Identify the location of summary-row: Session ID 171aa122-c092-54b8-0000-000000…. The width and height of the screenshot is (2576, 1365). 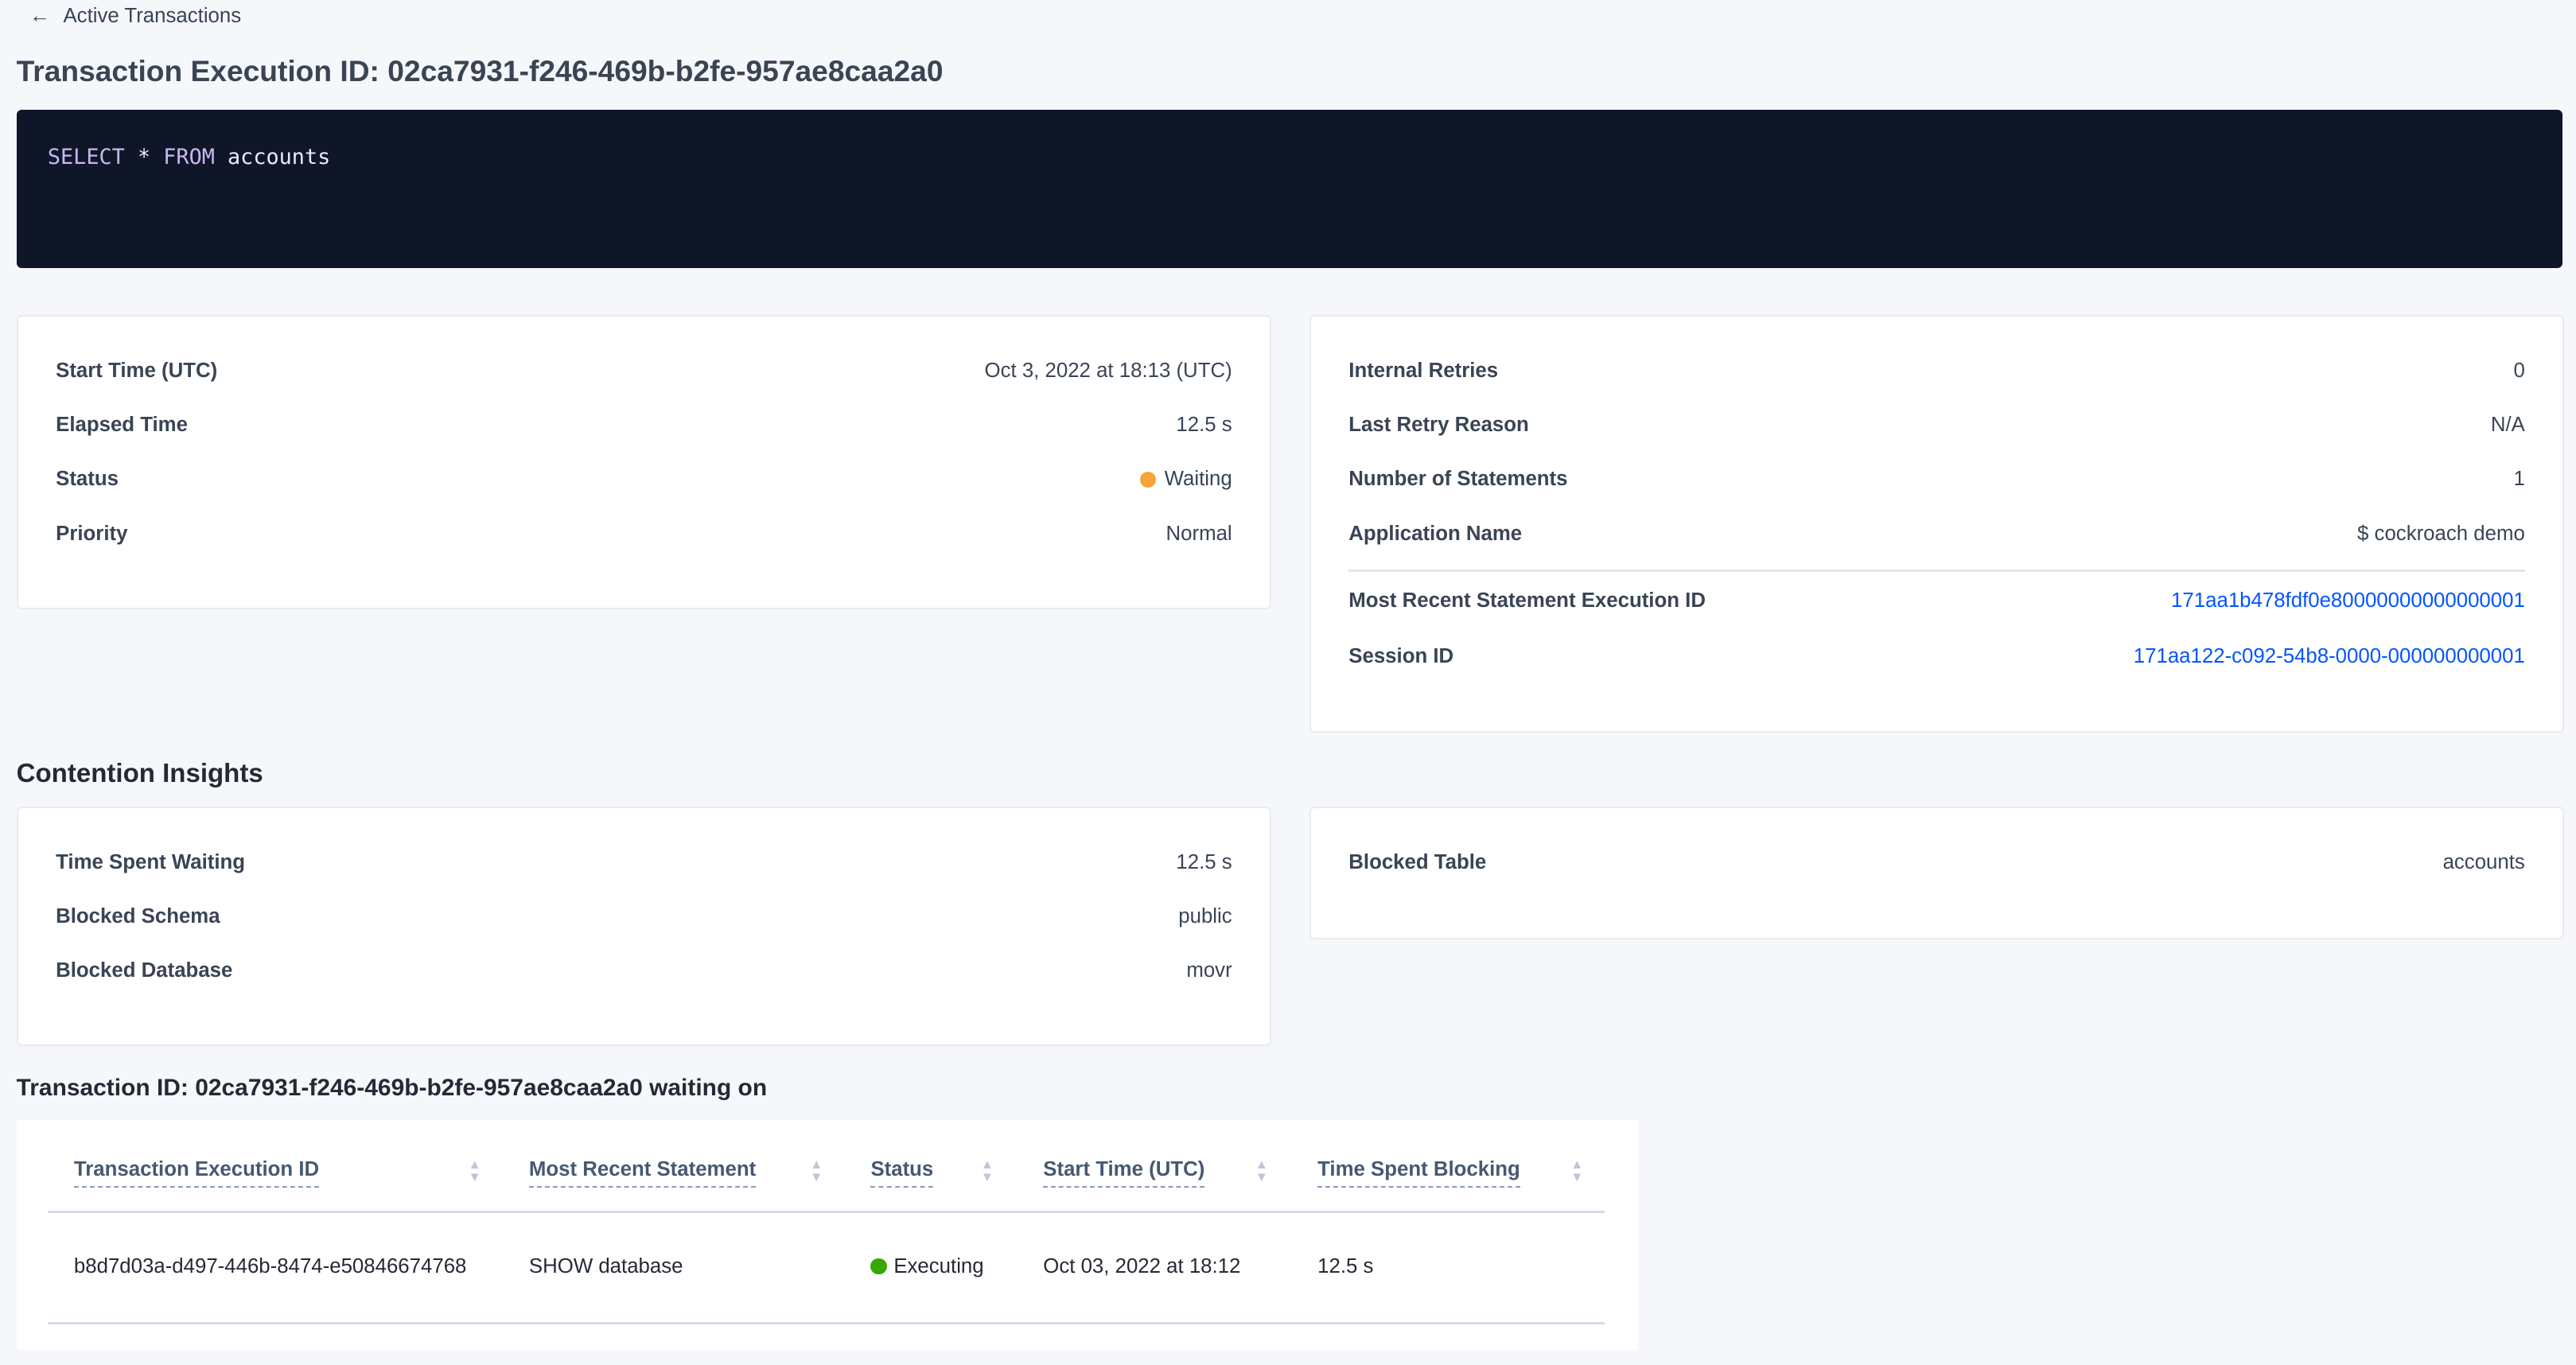
(1937, 656).